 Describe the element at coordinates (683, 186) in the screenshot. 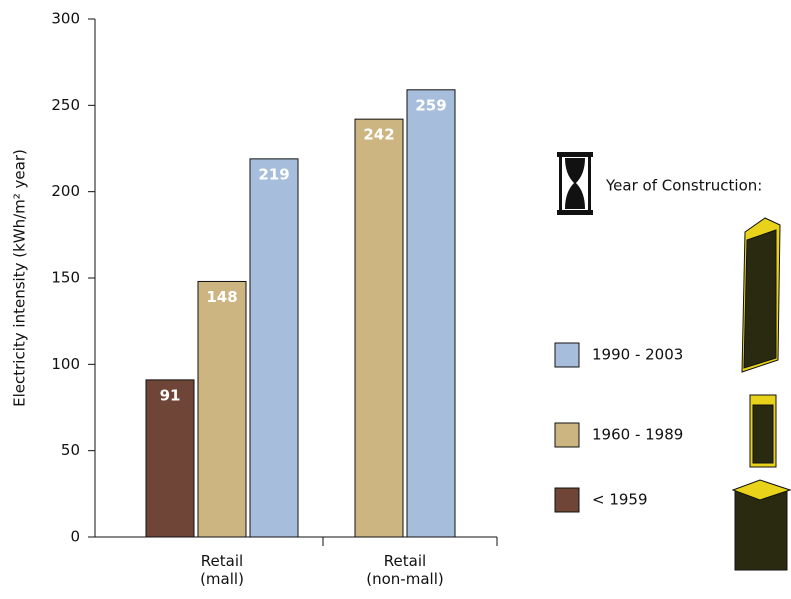

I see `legend-title: Year of Construction:` at that location.